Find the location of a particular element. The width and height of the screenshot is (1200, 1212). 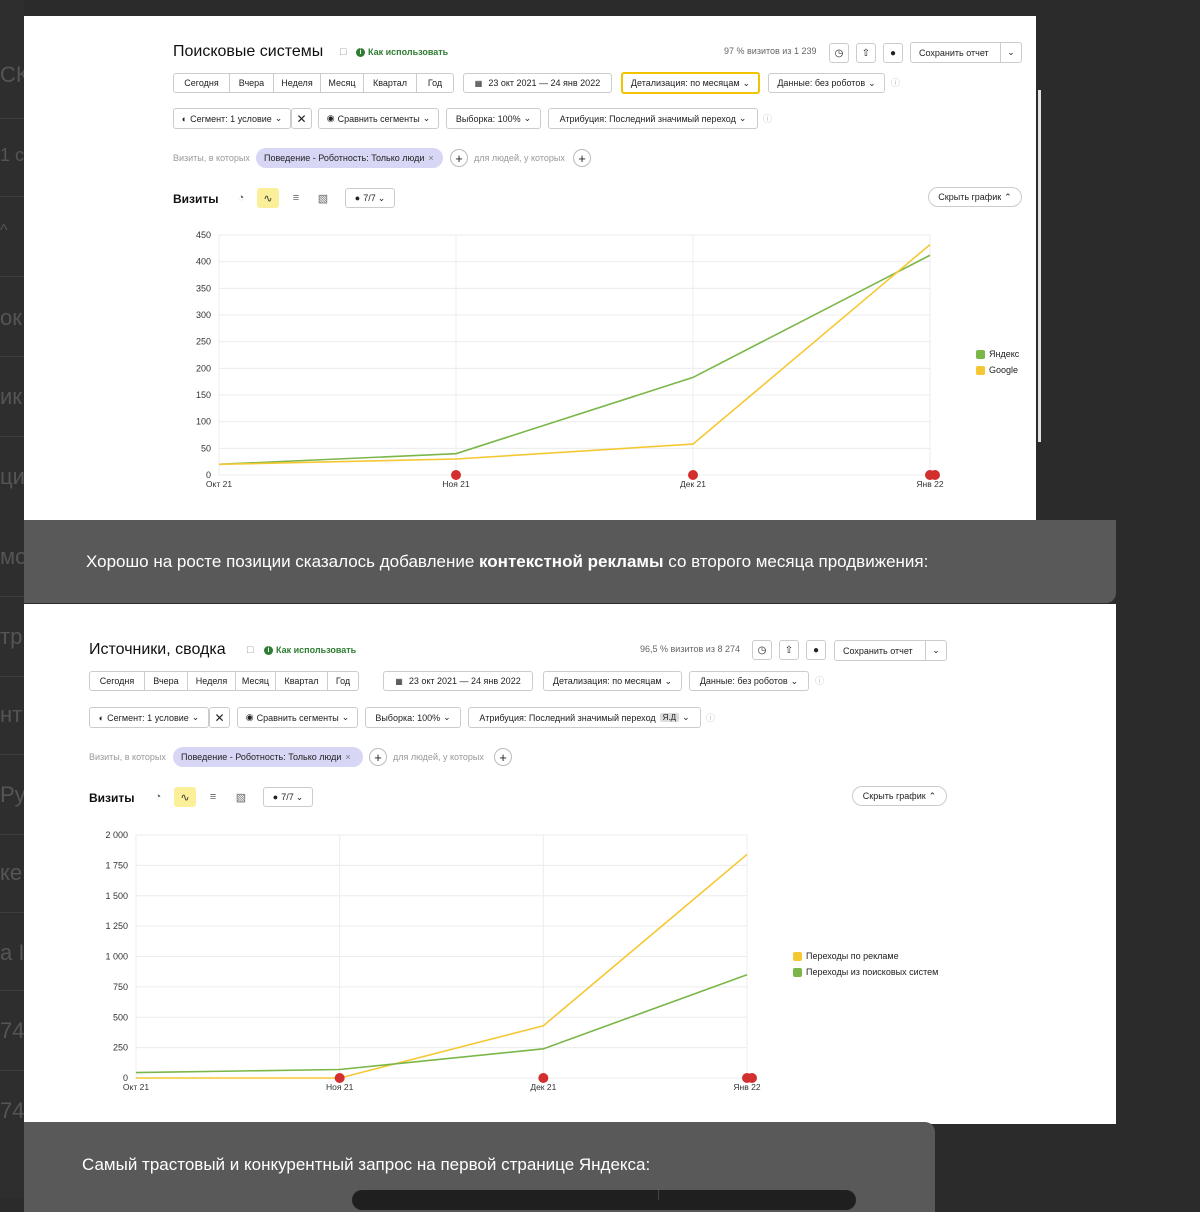

detail-label: Детализация: по месяцам is located at coordinates (607, 681).